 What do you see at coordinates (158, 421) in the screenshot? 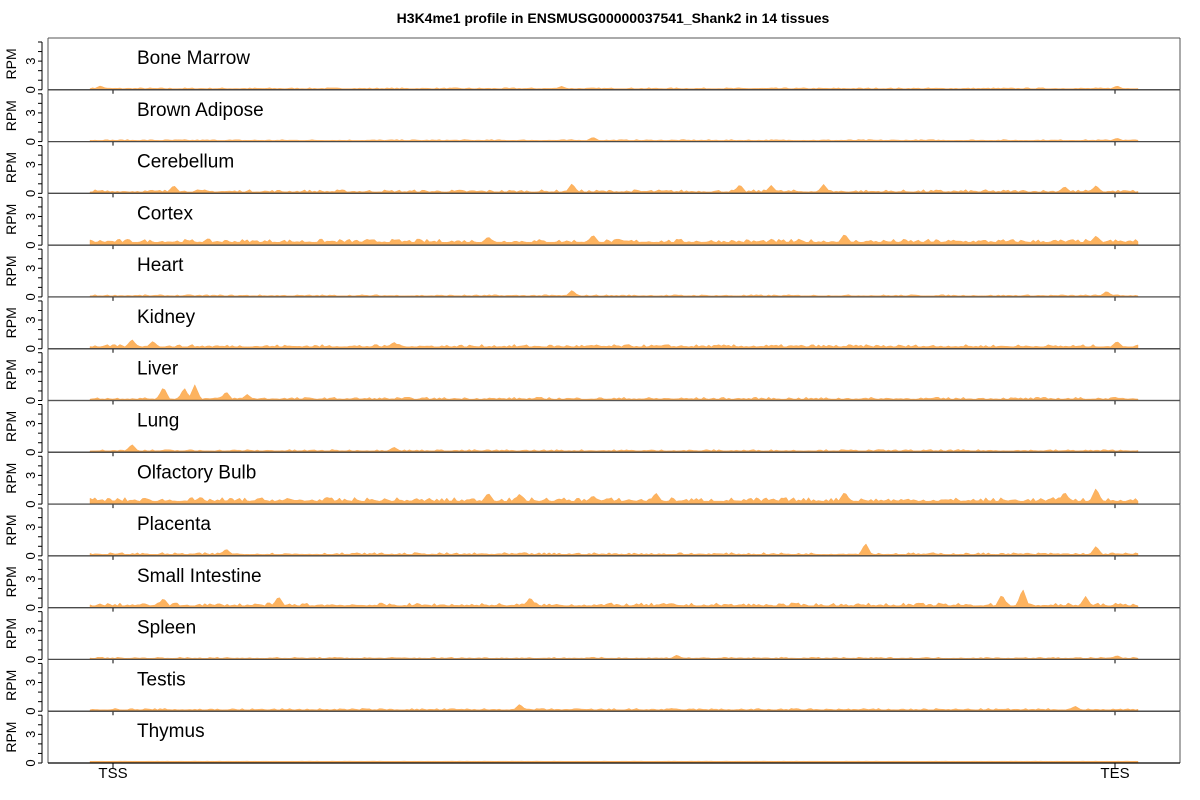
I see `tissue-label: Lung` at bounding box center [158, 421].